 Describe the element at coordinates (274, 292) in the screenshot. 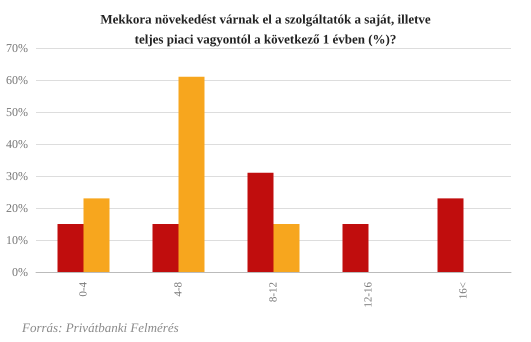

I see `x-tick-label: 8-12` at that location.